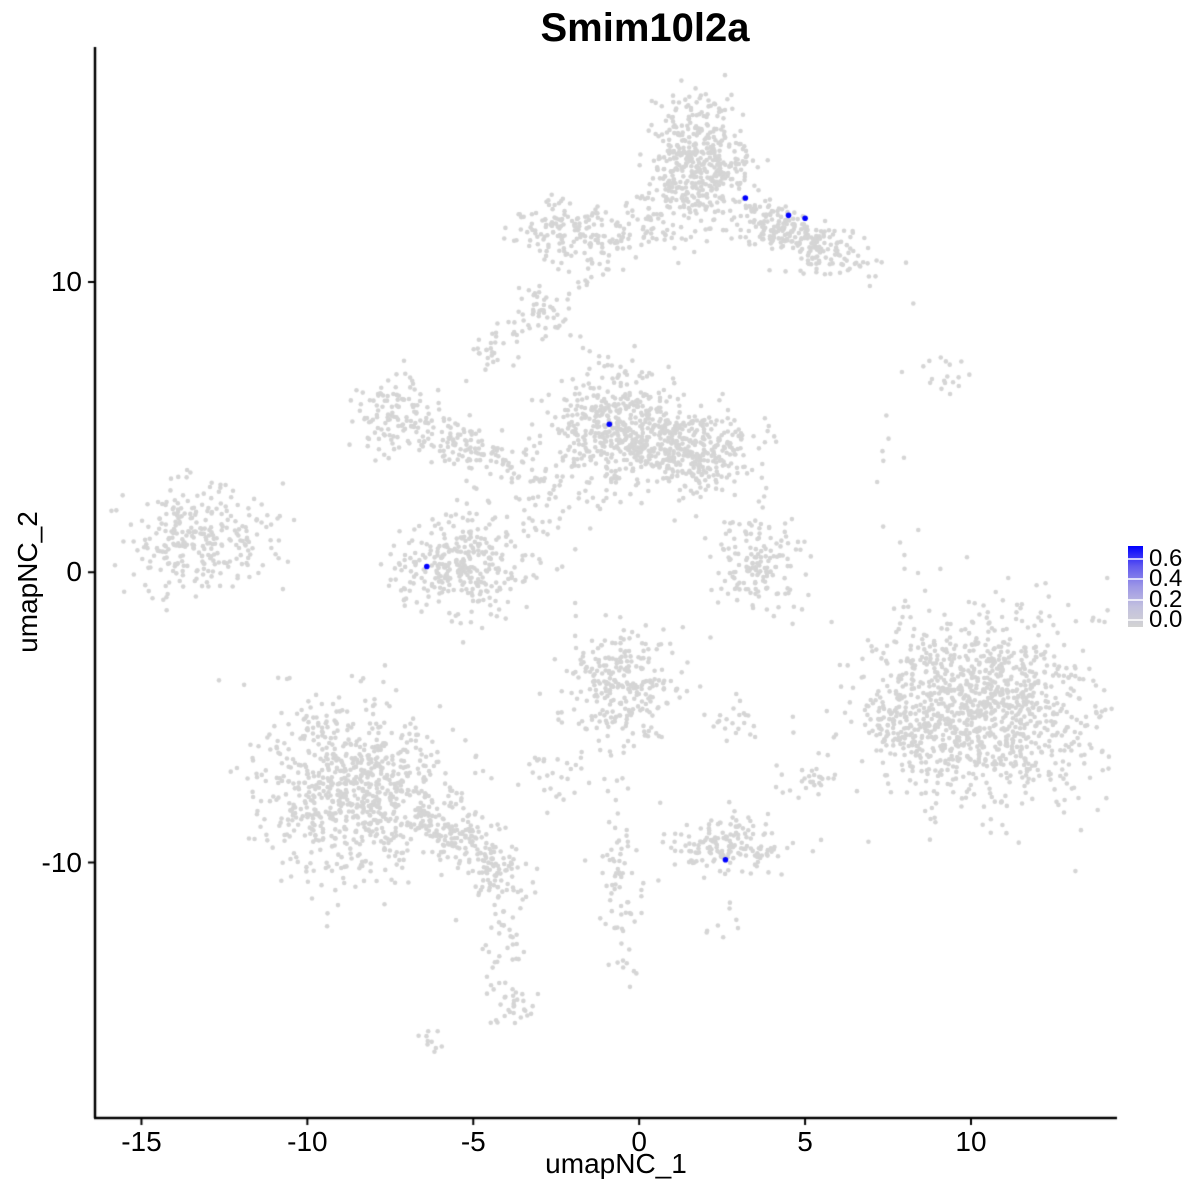  I want to click on plot-title: Smim10l2a, so click(645, 28).